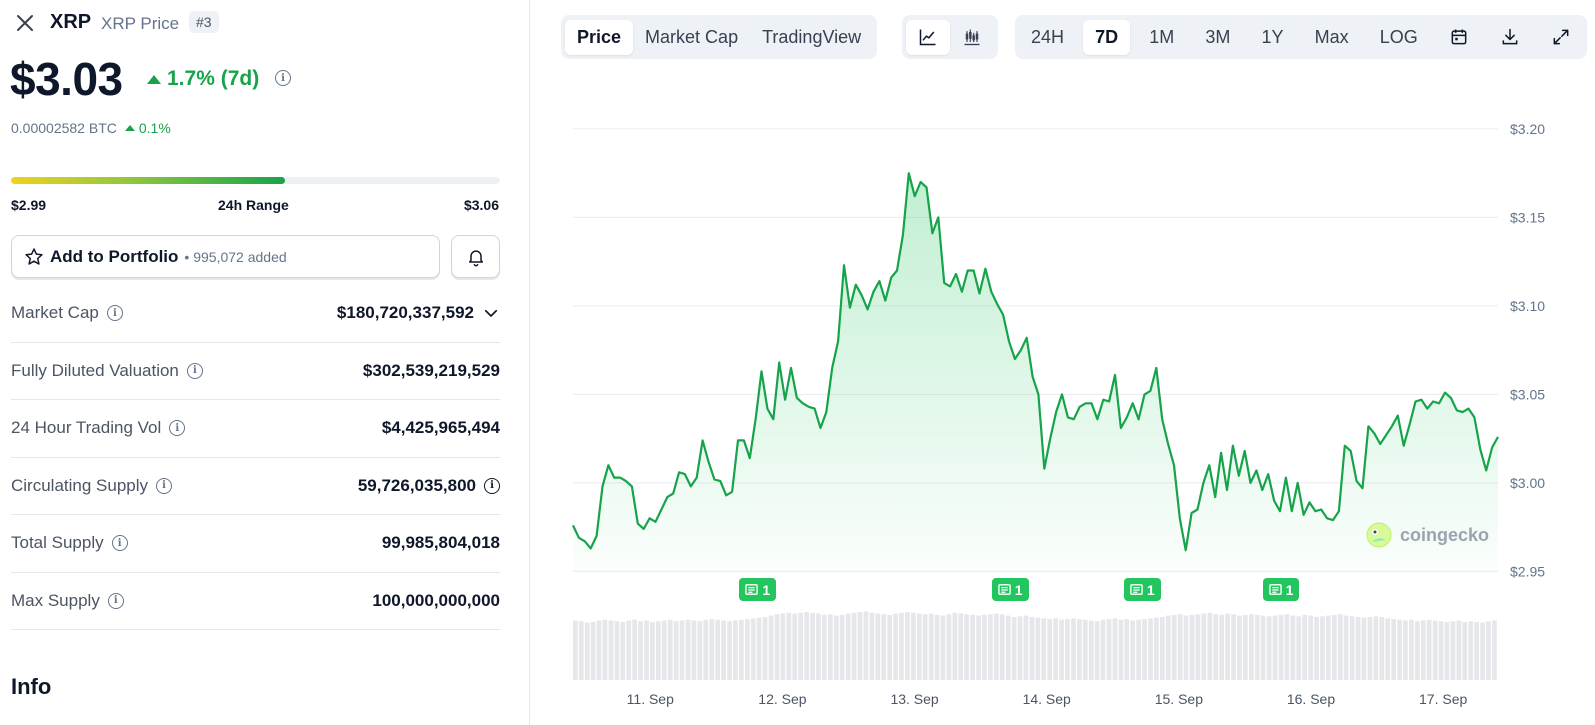 The width and height of the screenshot is (1595, 725). What do you see at coordinates (812, 36) in the screenshot?
I see `tab-tradingview: TradingView` at bounding box center [812, 36].